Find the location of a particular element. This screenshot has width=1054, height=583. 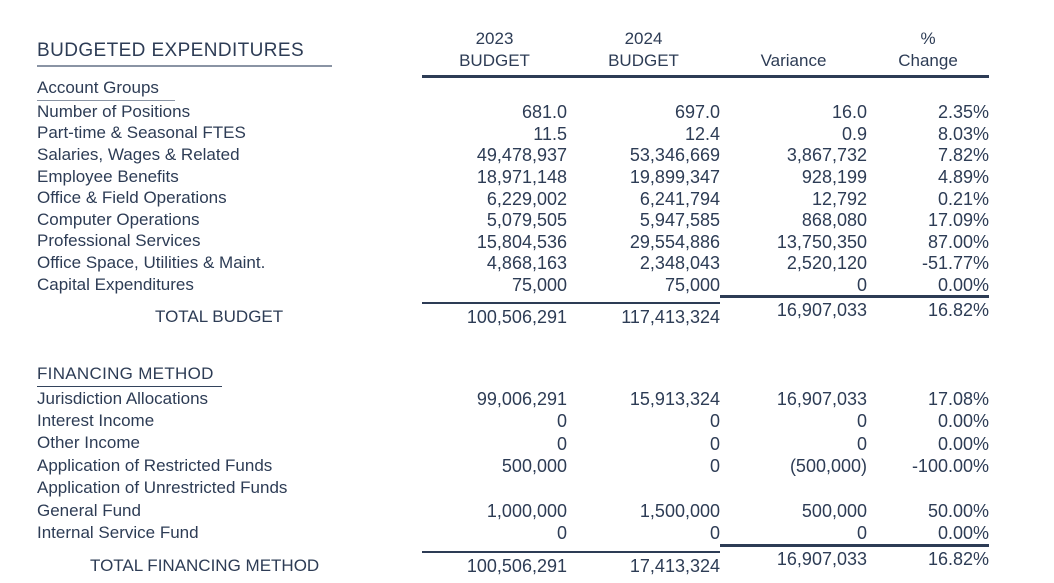

row-label: Application of Restricted Funds is located at coordinates (155, 465).